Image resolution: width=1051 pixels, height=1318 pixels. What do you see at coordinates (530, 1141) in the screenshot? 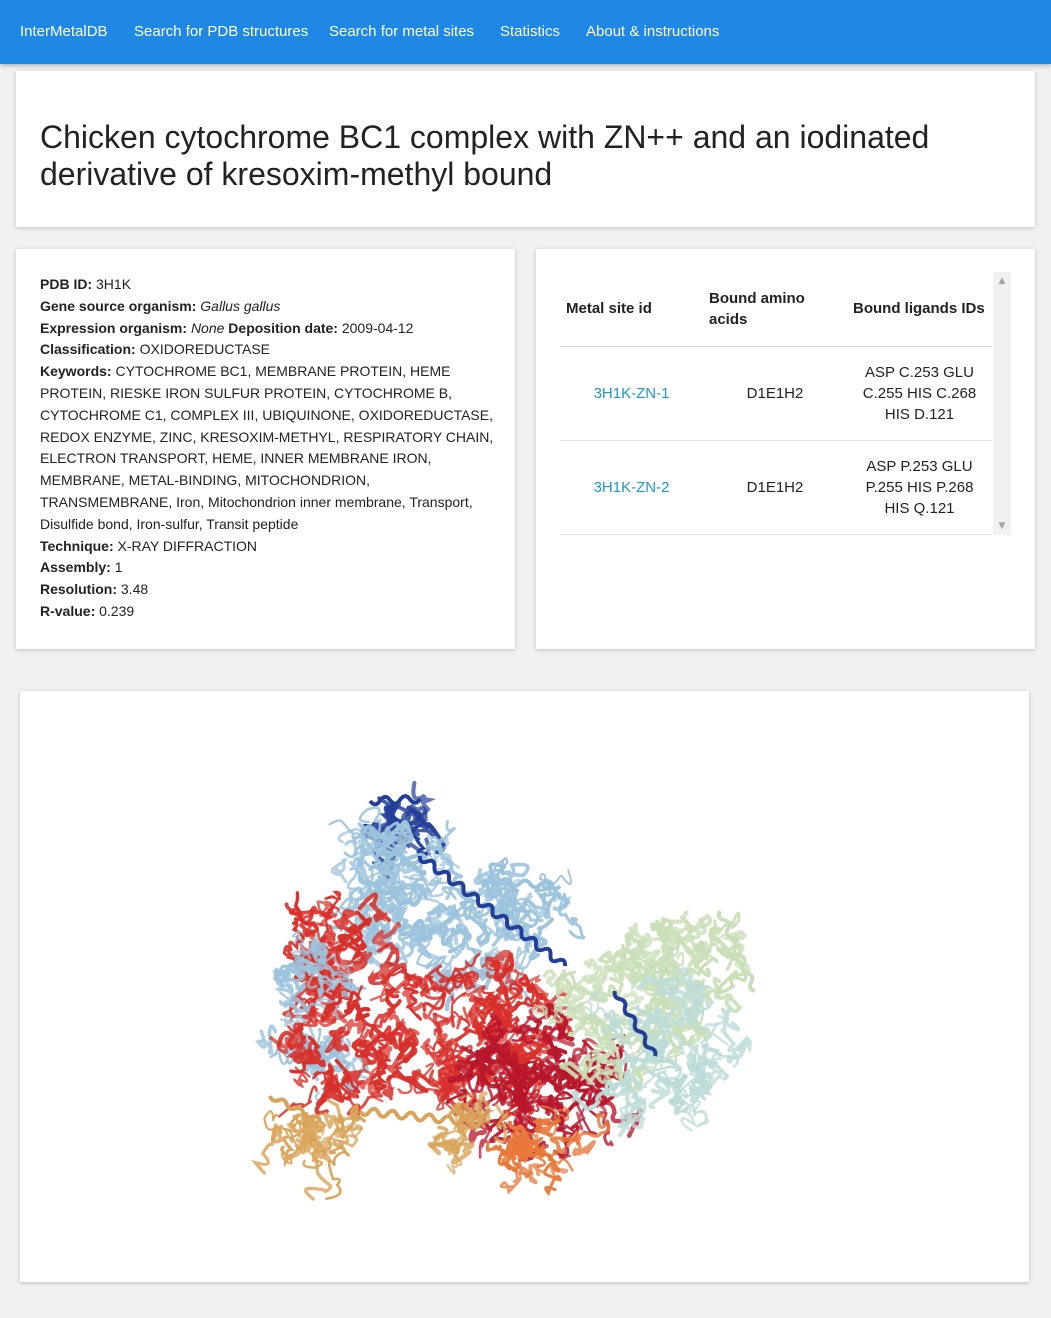
I see `helix-orange` at bounding box center [530, 1141].